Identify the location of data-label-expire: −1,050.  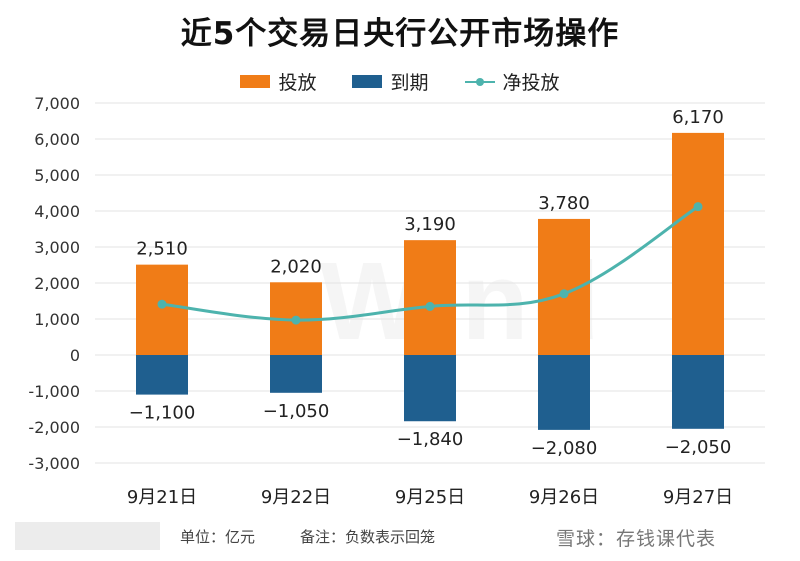
(296, 411).